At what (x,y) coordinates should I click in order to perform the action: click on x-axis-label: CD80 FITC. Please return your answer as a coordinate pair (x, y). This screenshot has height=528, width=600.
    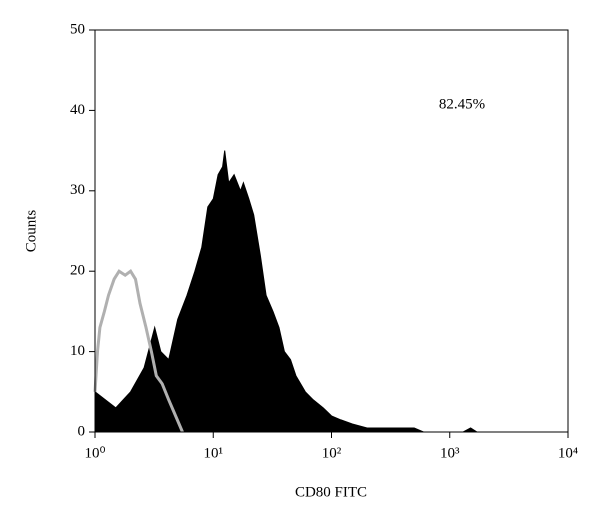
    Looking at the image, I should click on (331, 492).